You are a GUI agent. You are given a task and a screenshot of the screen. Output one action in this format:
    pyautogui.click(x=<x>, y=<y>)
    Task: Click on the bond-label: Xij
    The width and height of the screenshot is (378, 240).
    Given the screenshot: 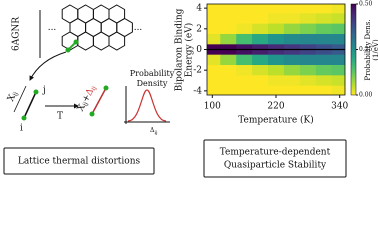 What is the action you would take?
    pyautogui.click(x=12, y=96)
    